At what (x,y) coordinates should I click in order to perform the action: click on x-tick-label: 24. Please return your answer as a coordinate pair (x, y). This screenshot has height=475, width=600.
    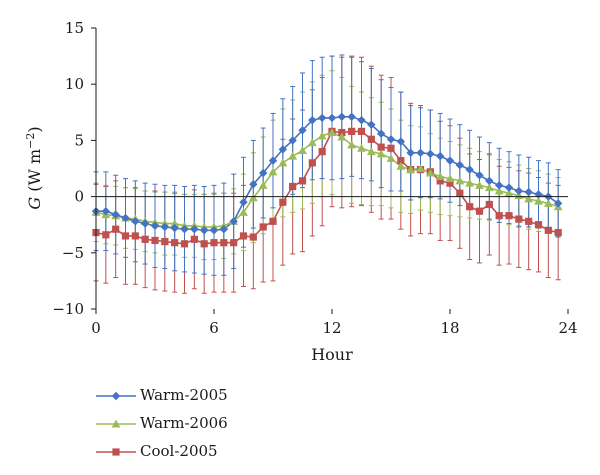
    Looking at the image, I should click on (567, 328).